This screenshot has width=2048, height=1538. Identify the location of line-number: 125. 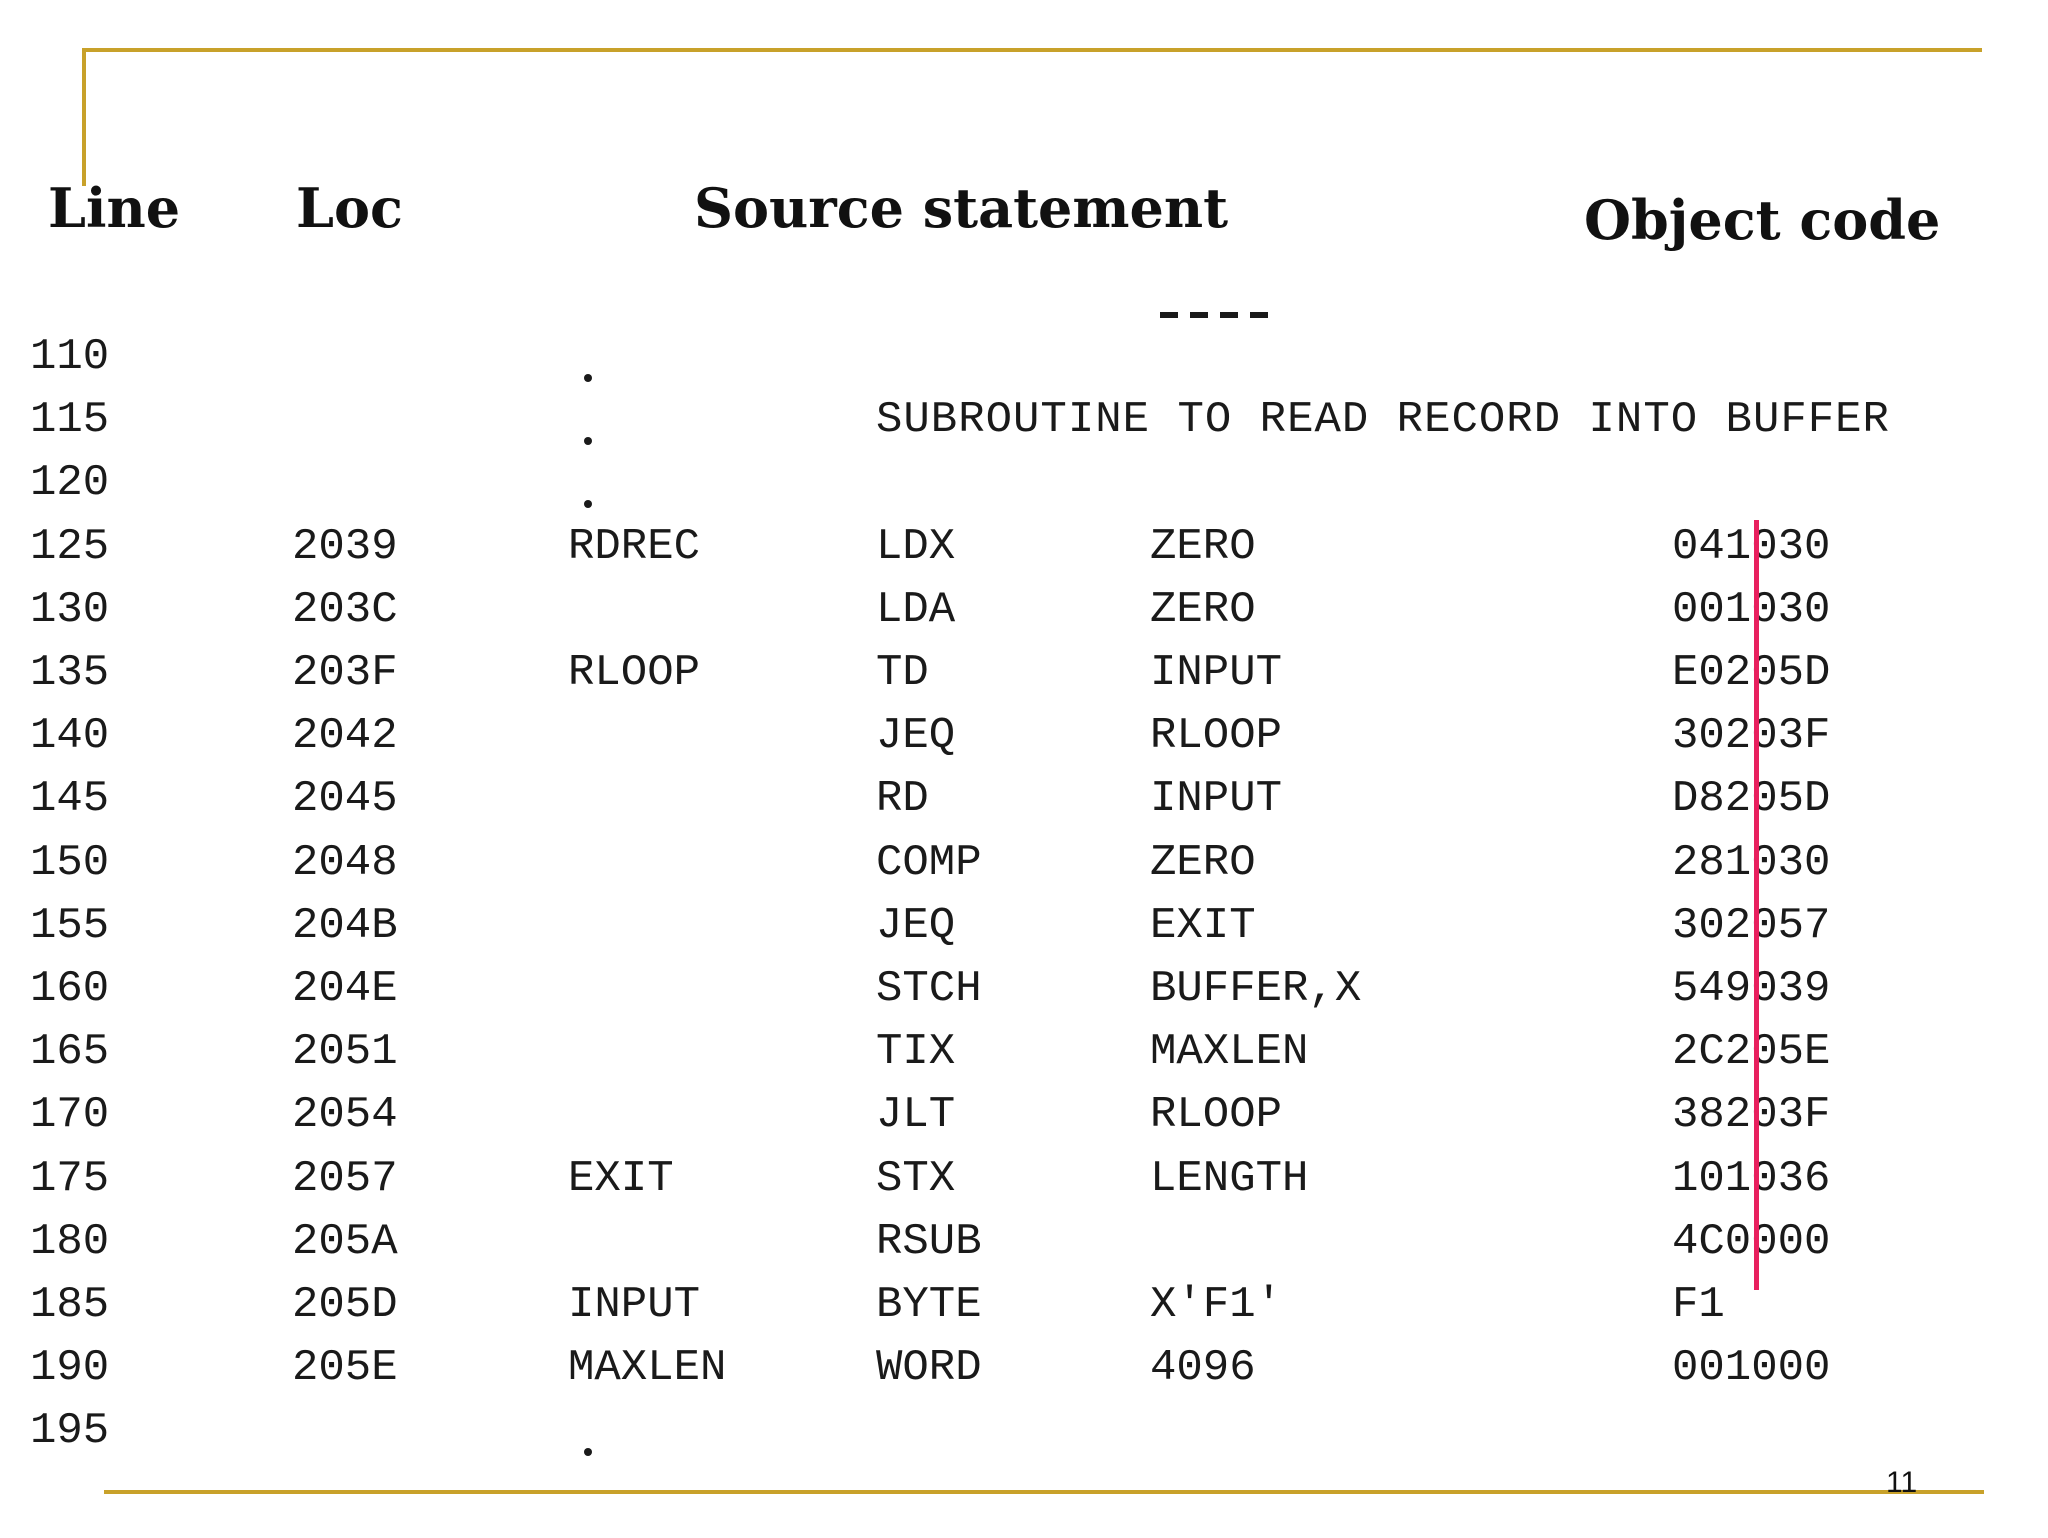
(70, 547).